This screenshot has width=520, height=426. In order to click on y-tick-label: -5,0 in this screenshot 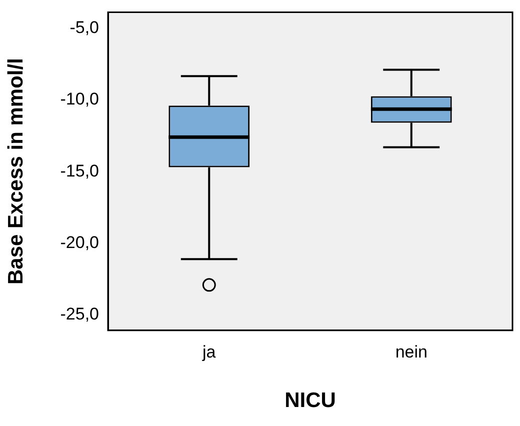, I will do `click(84, 27)`.